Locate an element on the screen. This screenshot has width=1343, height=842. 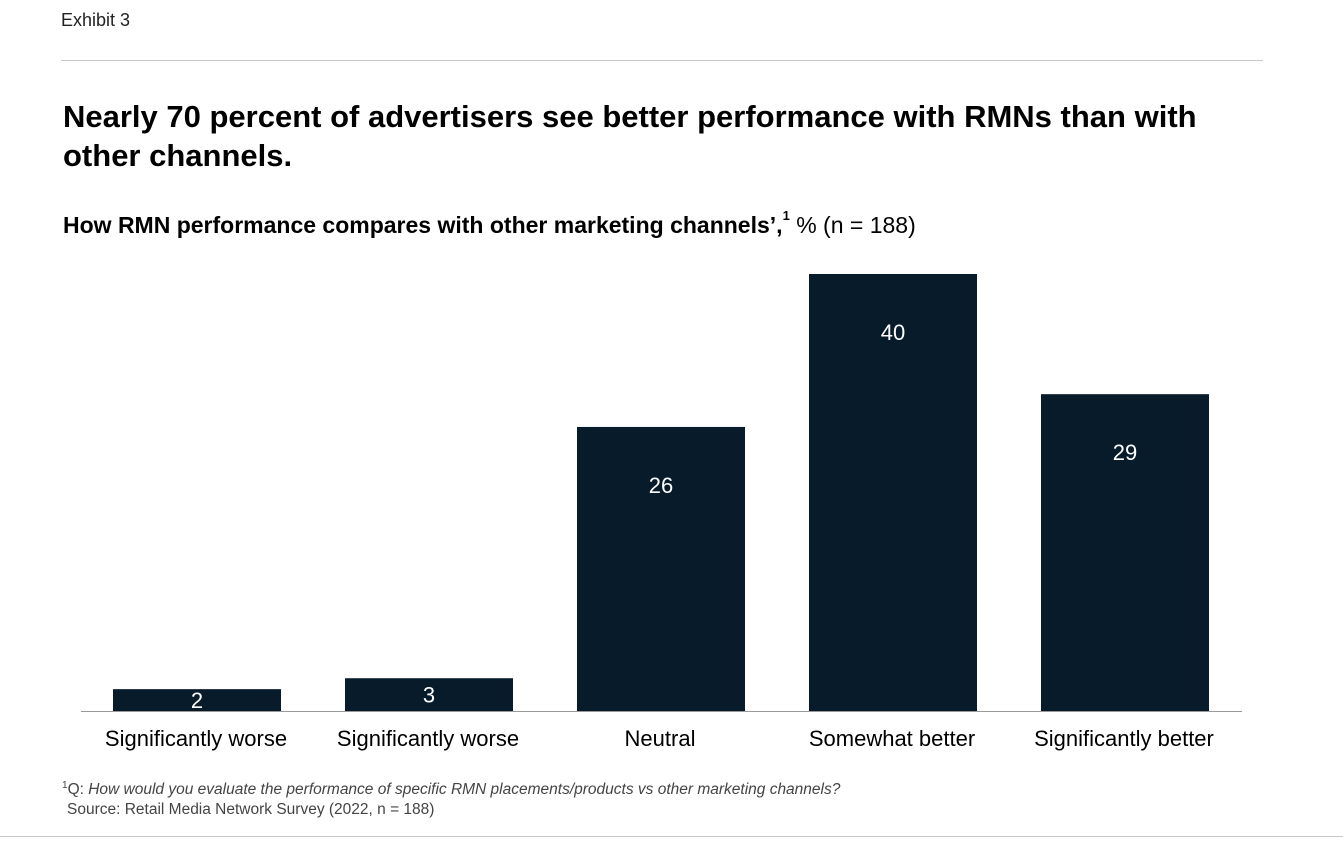
value-label: 29 is located at coordinates (1125, 452).